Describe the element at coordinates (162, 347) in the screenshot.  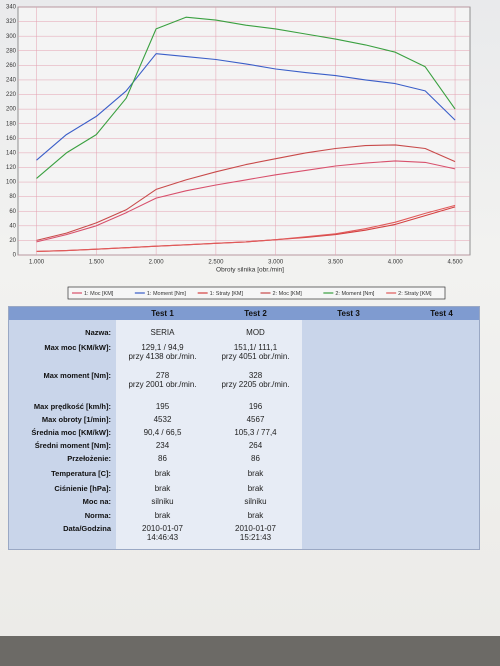
I see `cell-text: 129,1 / 94,9` at that location.